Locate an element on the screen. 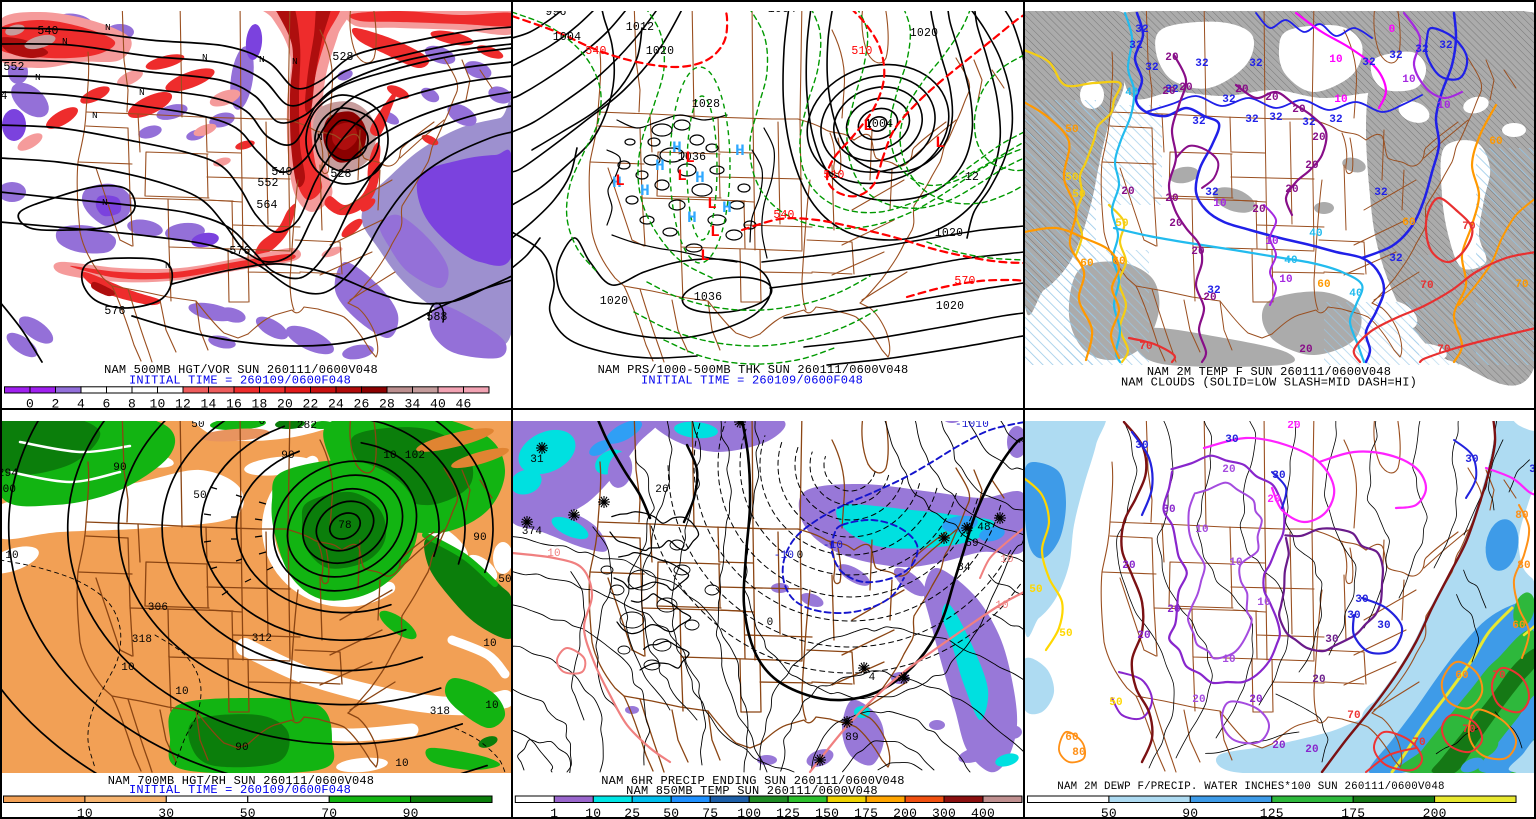  svg-text: 540 is located at coordinates (783, 215).